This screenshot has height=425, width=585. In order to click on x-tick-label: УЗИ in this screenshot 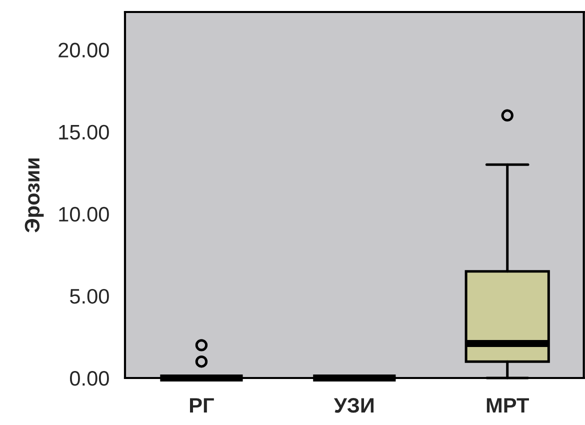, I will do `click(354, 405)`.